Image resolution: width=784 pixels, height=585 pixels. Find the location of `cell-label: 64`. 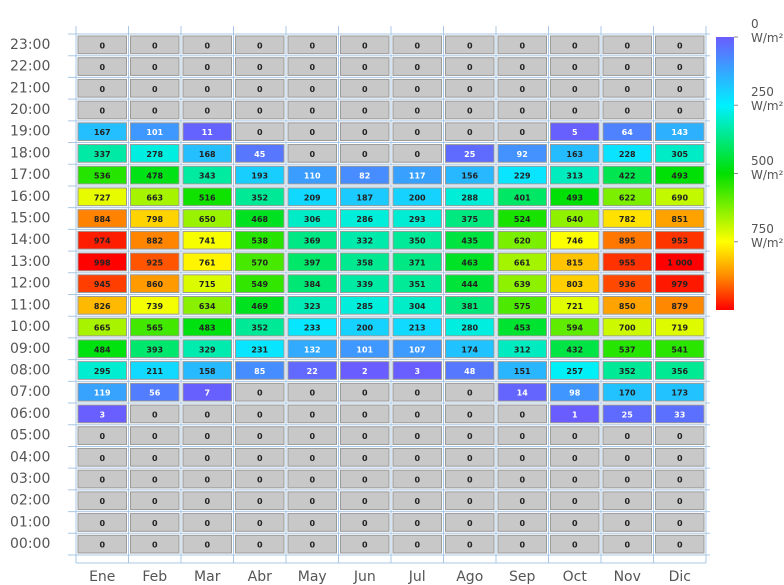

cell-label: 64 is located at coordinates (628, 132).